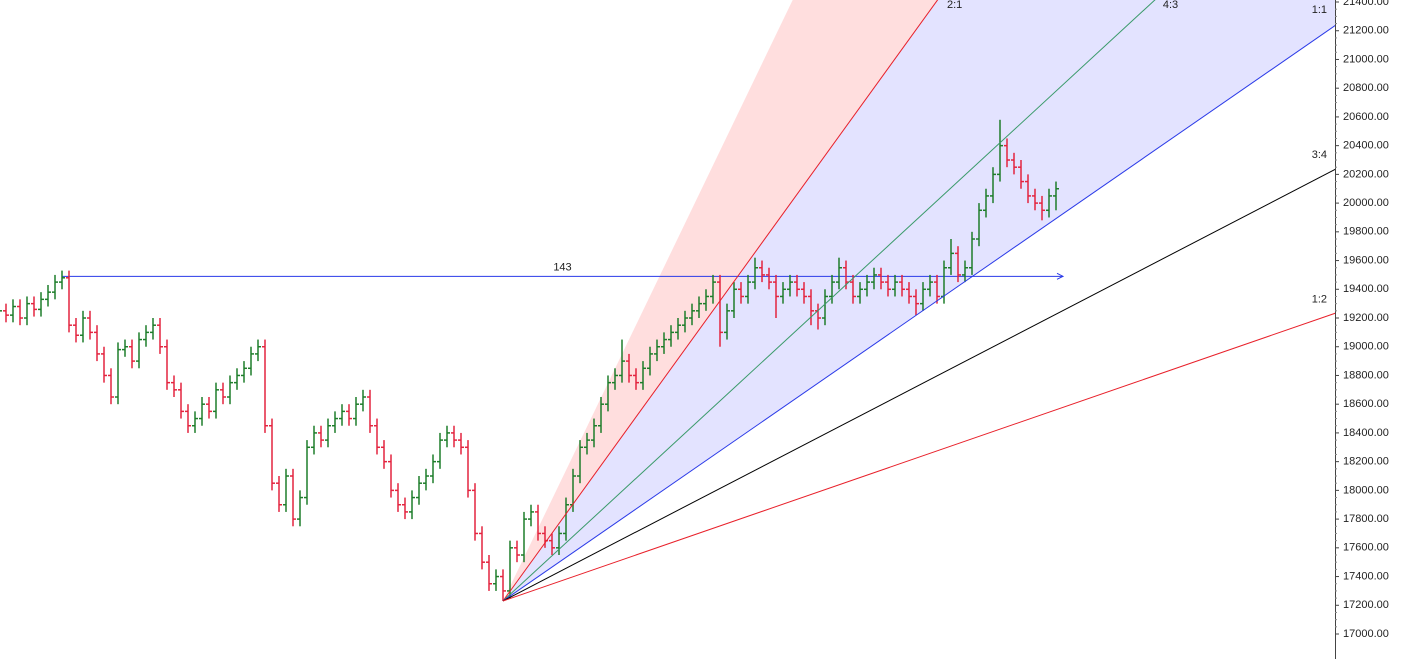 This screenshot has height=659, width=1401. Describe the element at coordinates (954, 5) in the screenshot. I see `fan-label: 2:1` at that location.